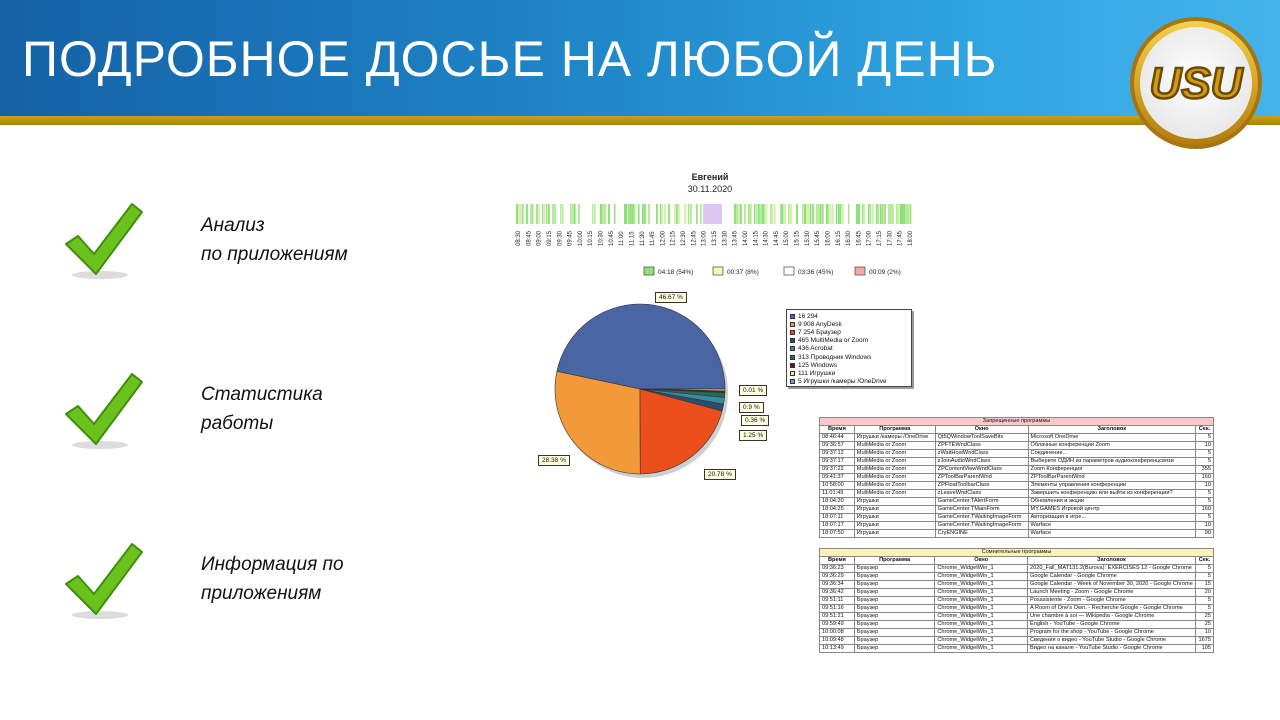 The width and height of the screenshot is (1280, 720). I want to click on feature-line: Анализ, so click(233, 225).